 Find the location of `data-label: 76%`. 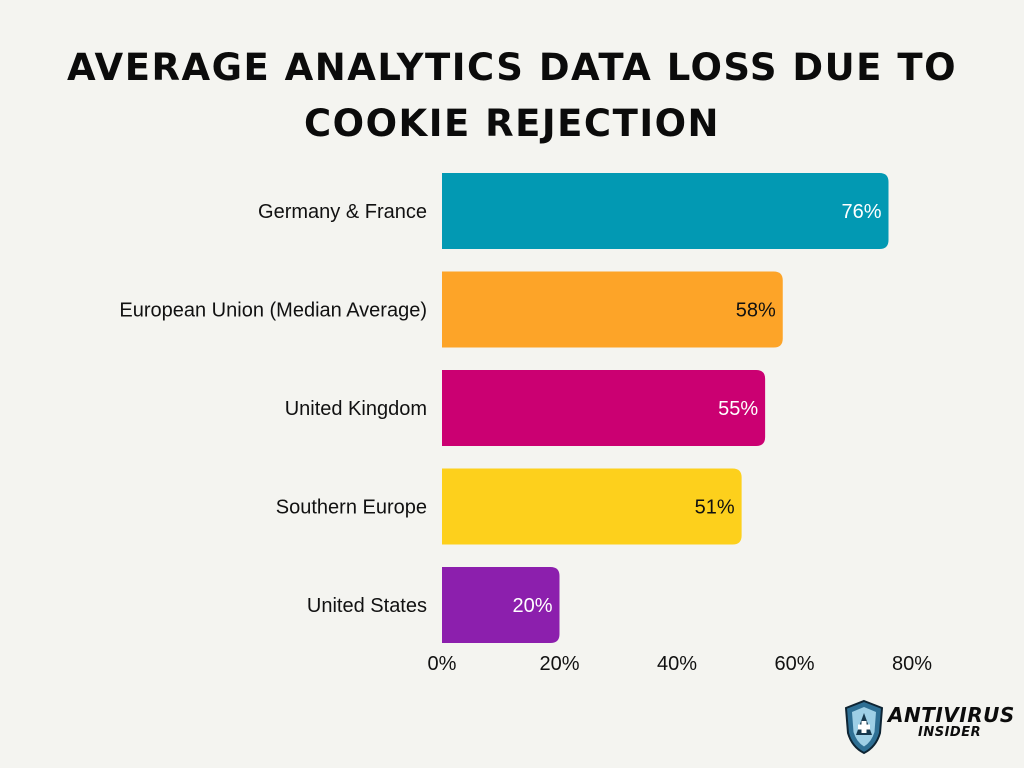

data-label: 76% is located at coordinates (861, 212).